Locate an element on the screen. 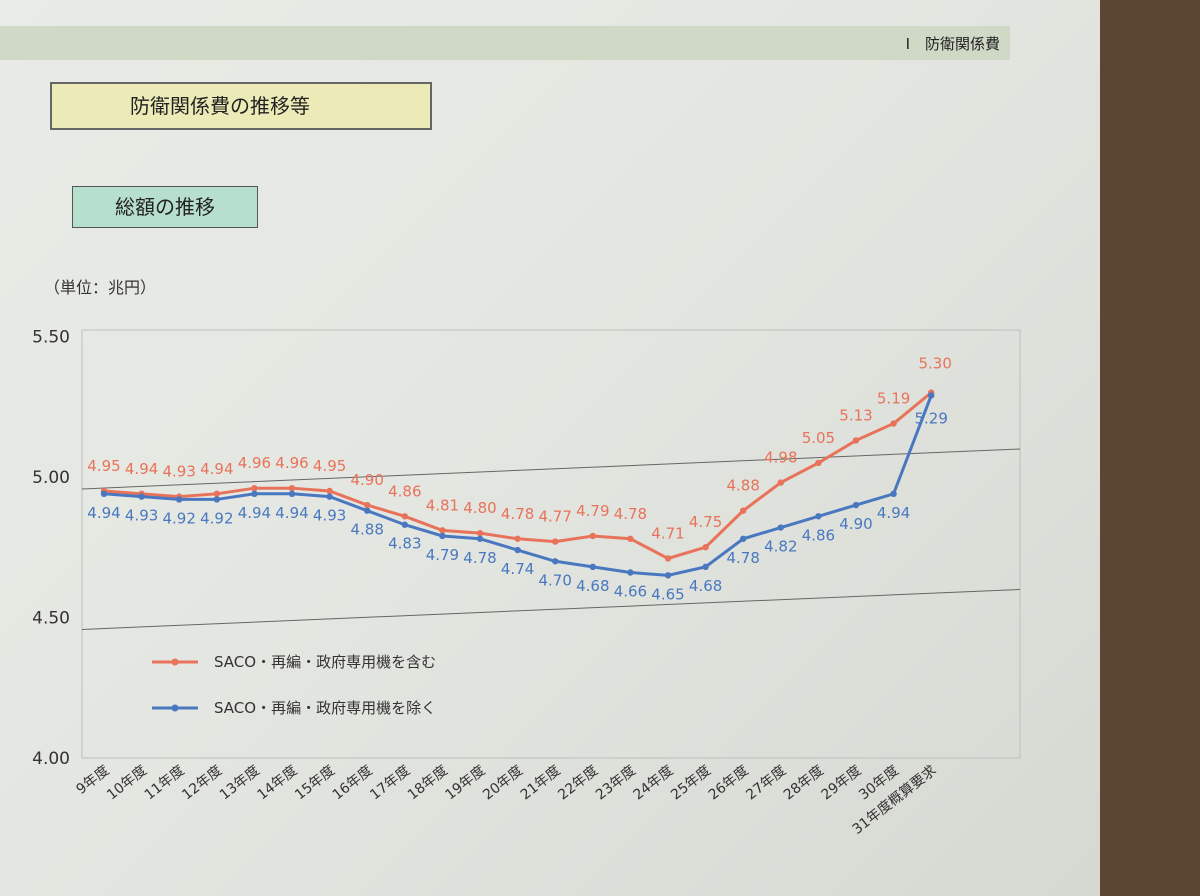  x-tick-label: 14年度 is located at coordinates (277, 783).